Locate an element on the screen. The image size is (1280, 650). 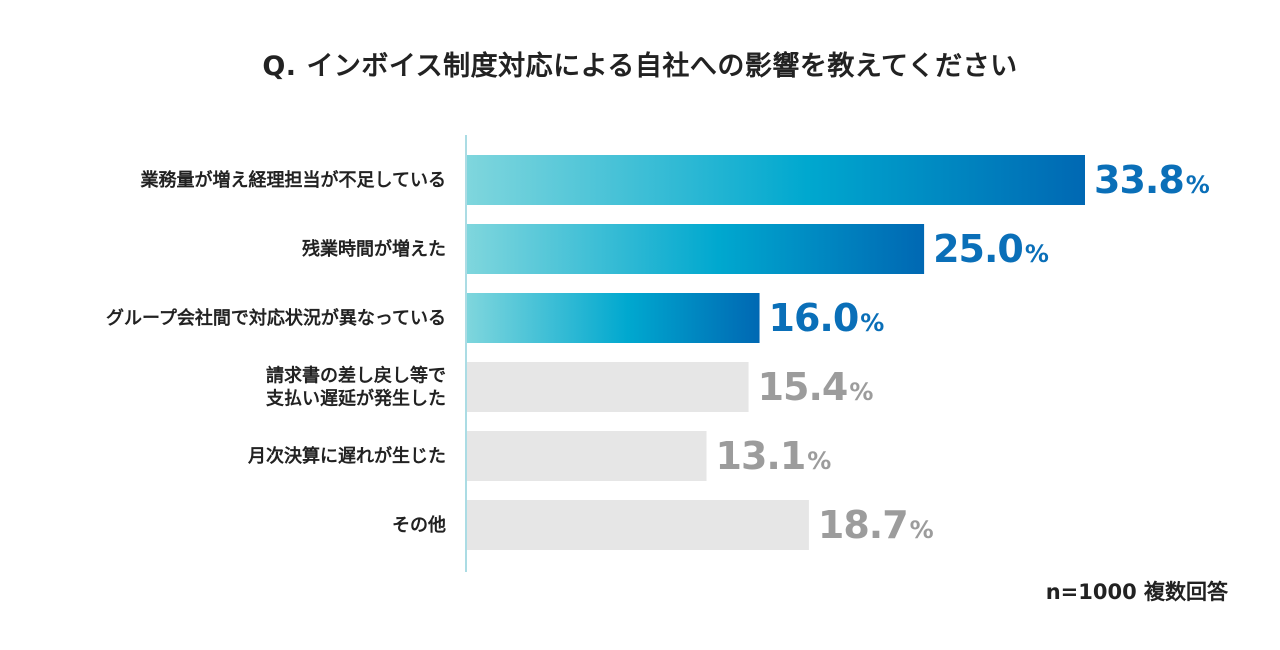
sample-note: n=1000 複数回答 is located at coordinates (1136, 592).